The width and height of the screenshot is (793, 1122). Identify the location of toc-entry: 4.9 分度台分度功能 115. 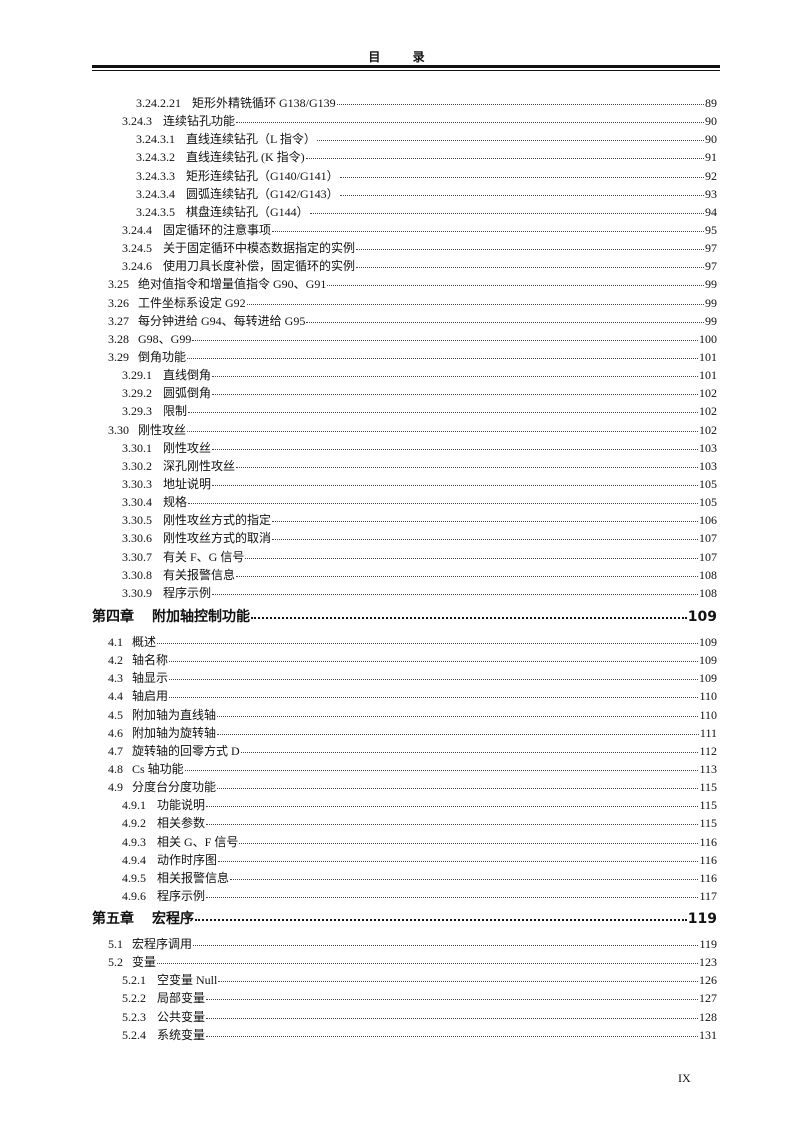
(404, 787).